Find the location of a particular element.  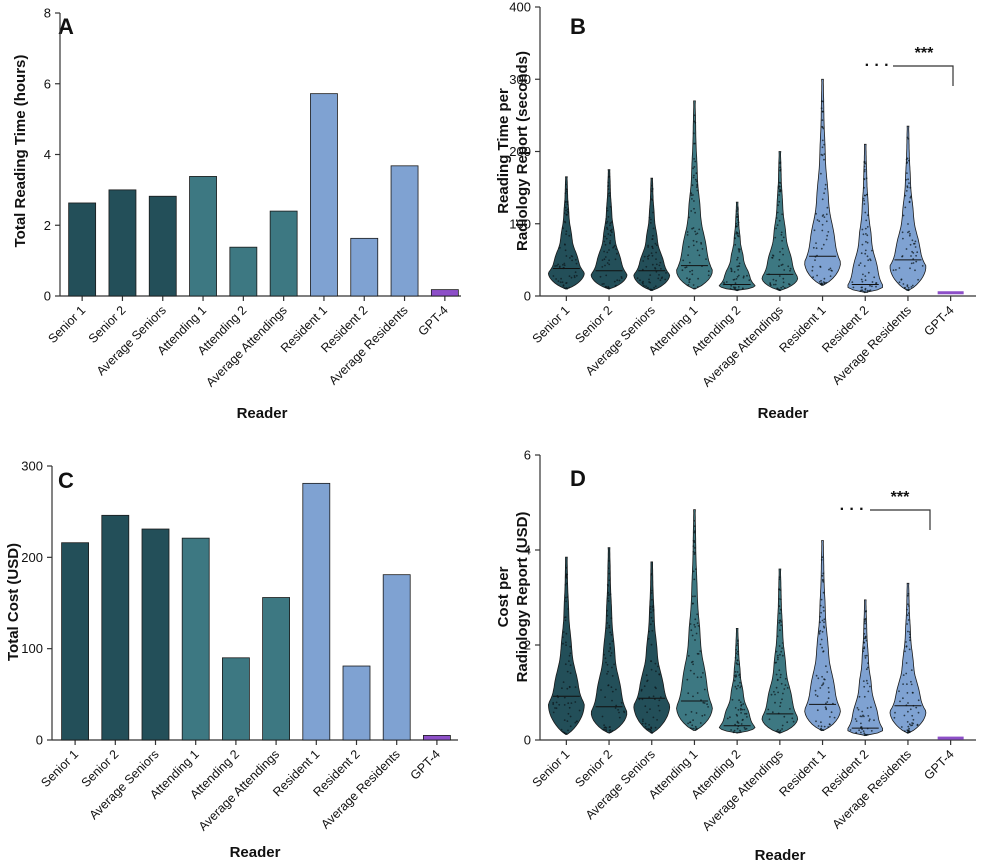

panel-c-bar-average-residents is located at coordinates (396, 657).